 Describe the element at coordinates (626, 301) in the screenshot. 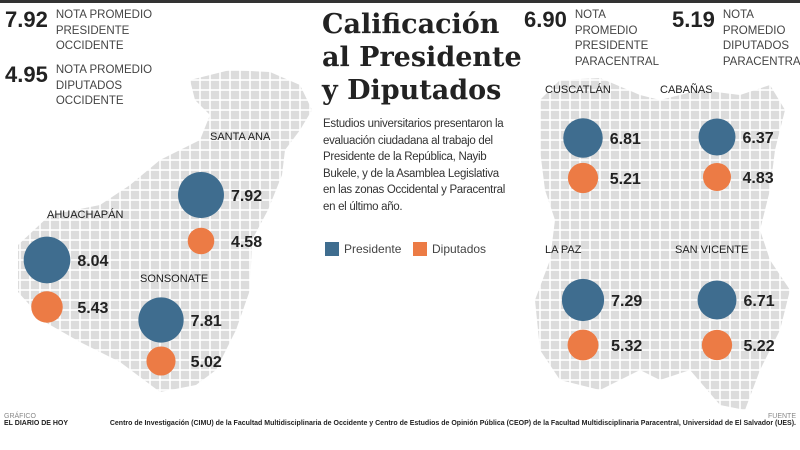

I see `presidente-value-label: 7.29` at that location.